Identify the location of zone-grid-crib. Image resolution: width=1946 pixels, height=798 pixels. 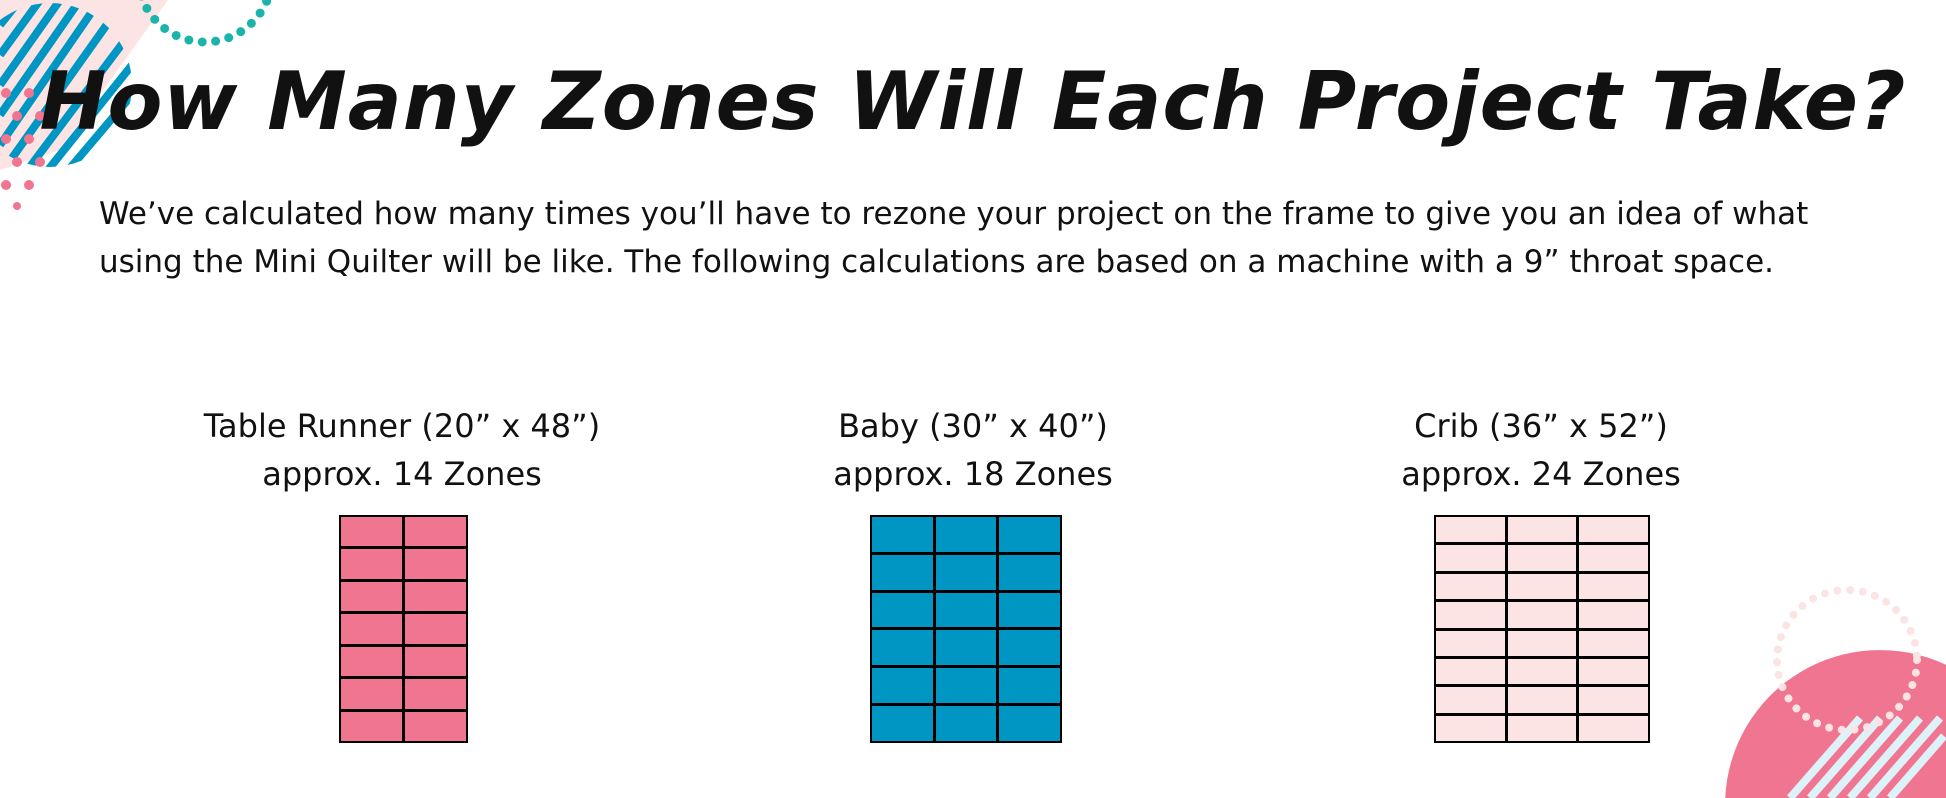
(1542, 629).